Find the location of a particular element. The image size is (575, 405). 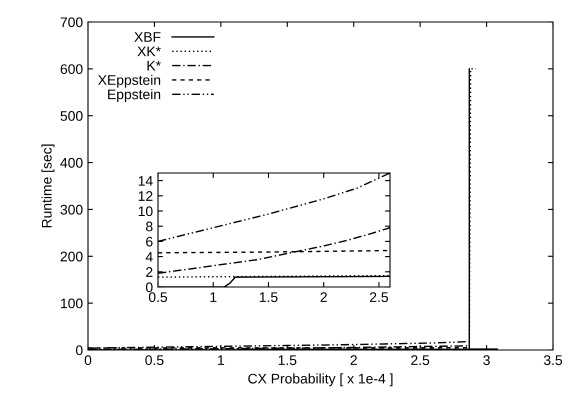

y-tick-label: 700 is located at coordinates (71, 22).